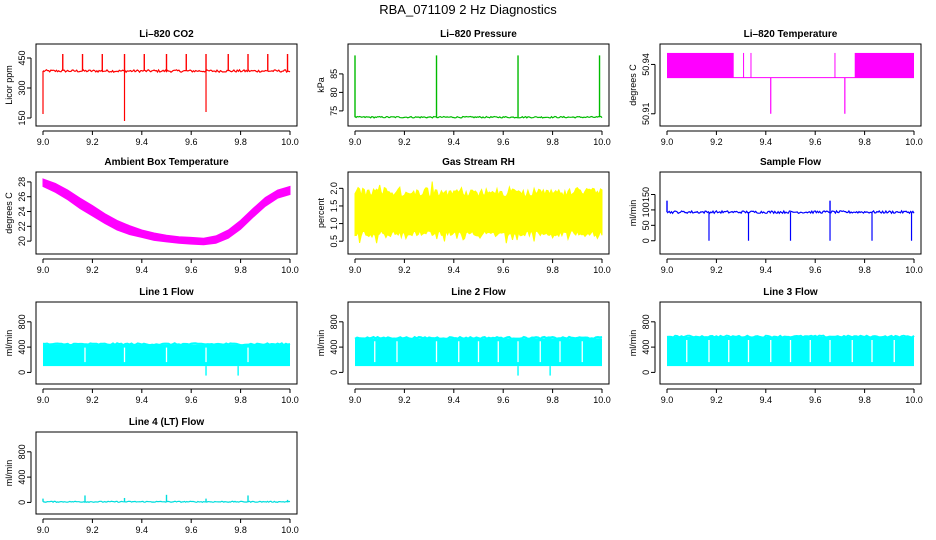 The image size is (936, 540). I want to click on panel-7-data, so click(166, 359).